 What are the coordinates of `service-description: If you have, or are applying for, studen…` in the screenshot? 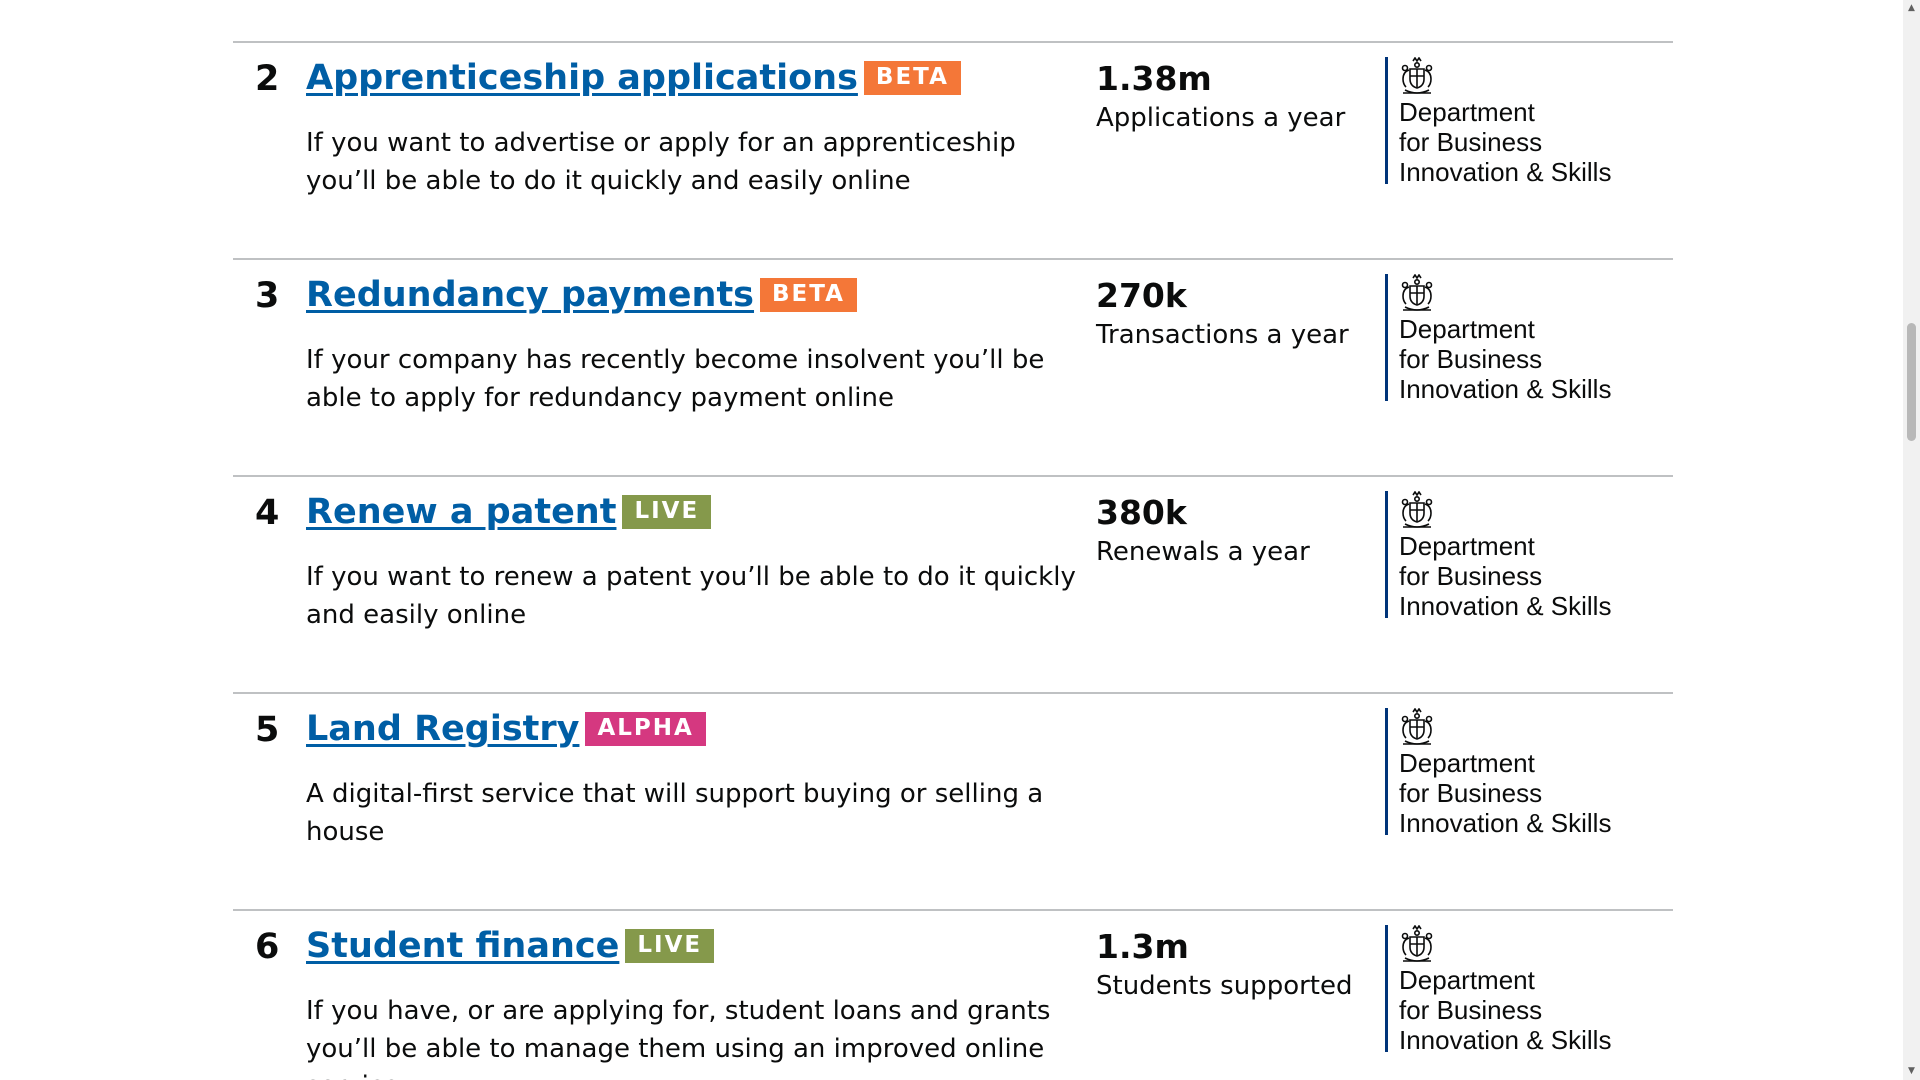 It's located at (678, 1038).